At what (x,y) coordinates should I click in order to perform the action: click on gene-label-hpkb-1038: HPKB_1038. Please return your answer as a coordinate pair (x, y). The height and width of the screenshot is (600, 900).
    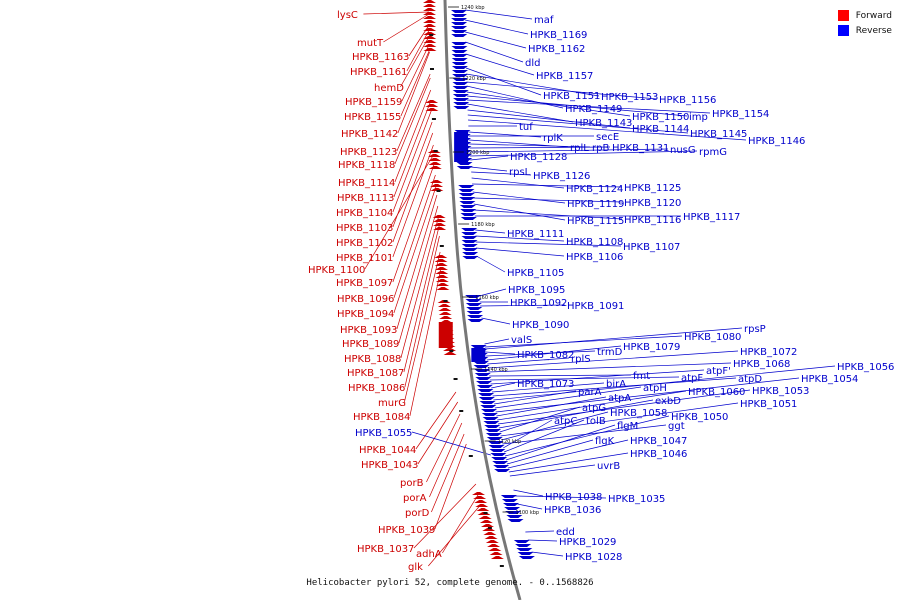
    Looking at the image, I should click on (573, 497).